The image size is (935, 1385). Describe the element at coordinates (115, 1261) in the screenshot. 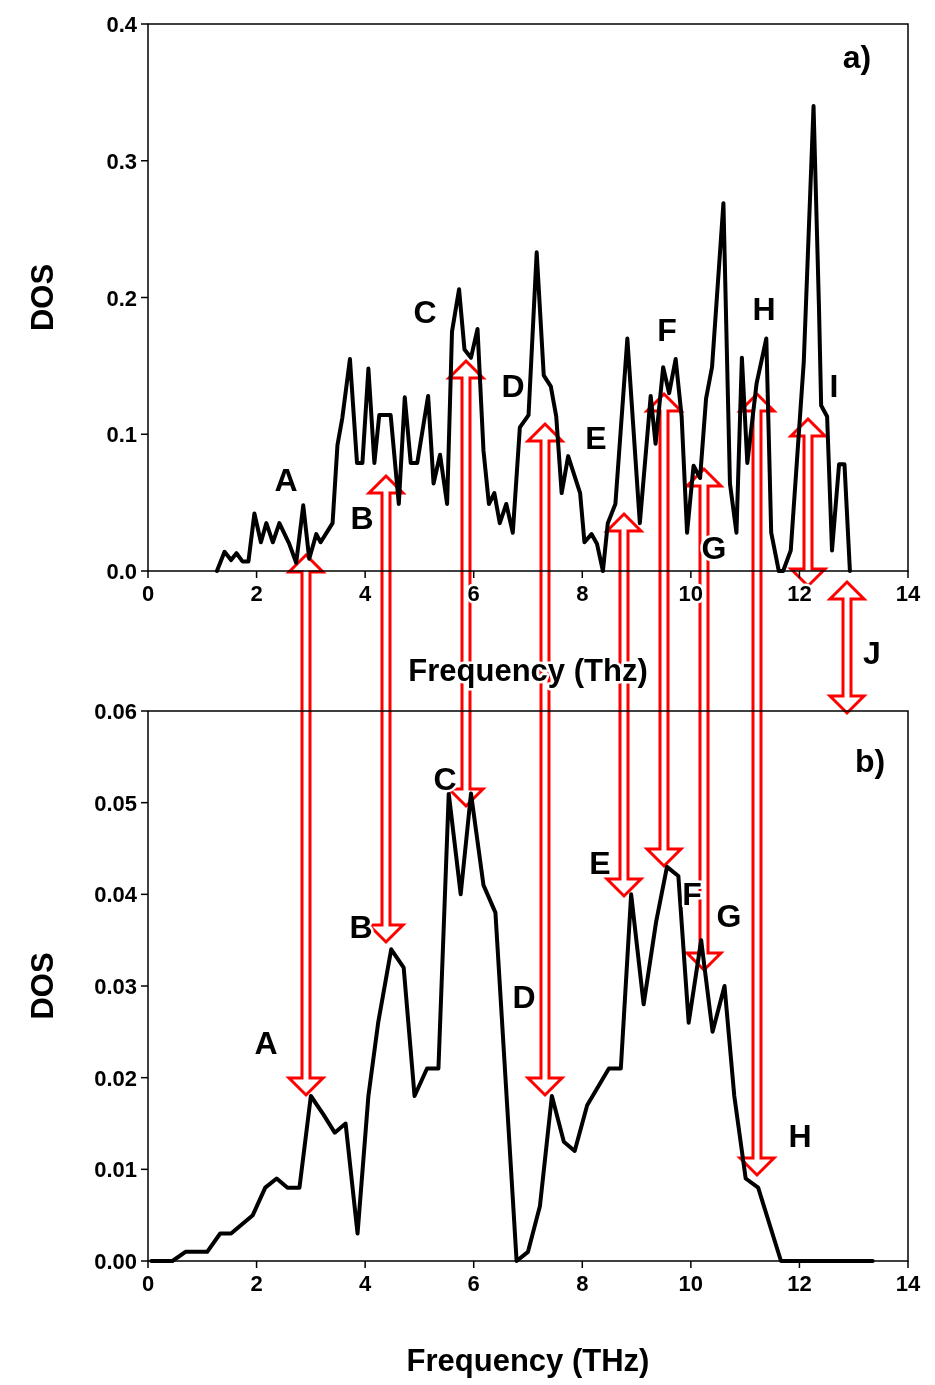

I see `y-tick-label: 0.00` at that location.